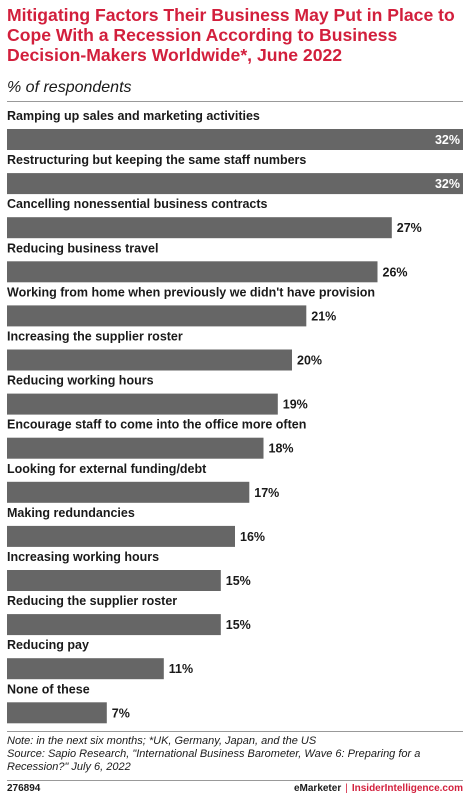 The height and width of the screenshot is (798, 470). Describe the element at coordinates (95, 337) in the screenshot. I see `category-label: Increasing the supplier roster` at that location.